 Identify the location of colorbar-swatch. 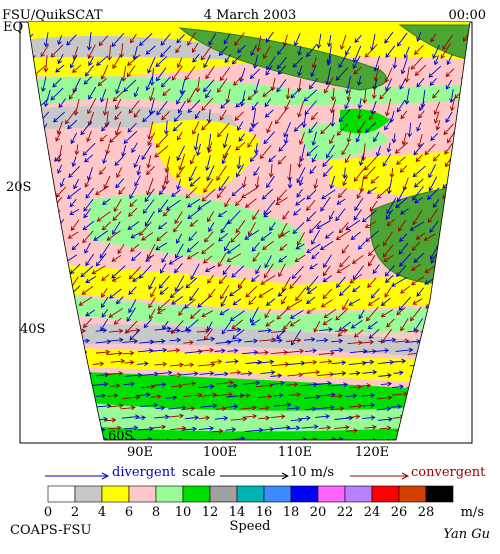
(439, 494).